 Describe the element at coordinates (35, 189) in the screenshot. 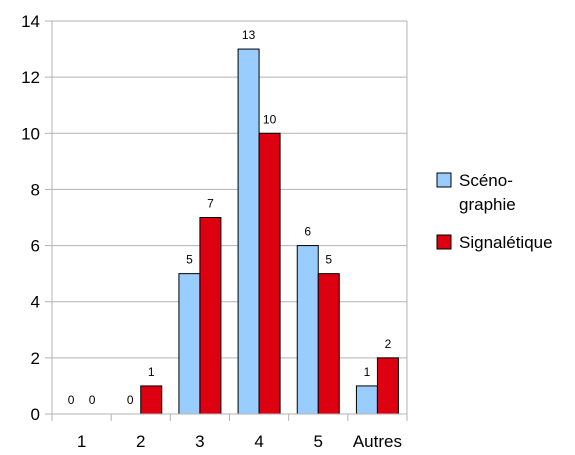

I see `y-tick-label: 8` at that location.